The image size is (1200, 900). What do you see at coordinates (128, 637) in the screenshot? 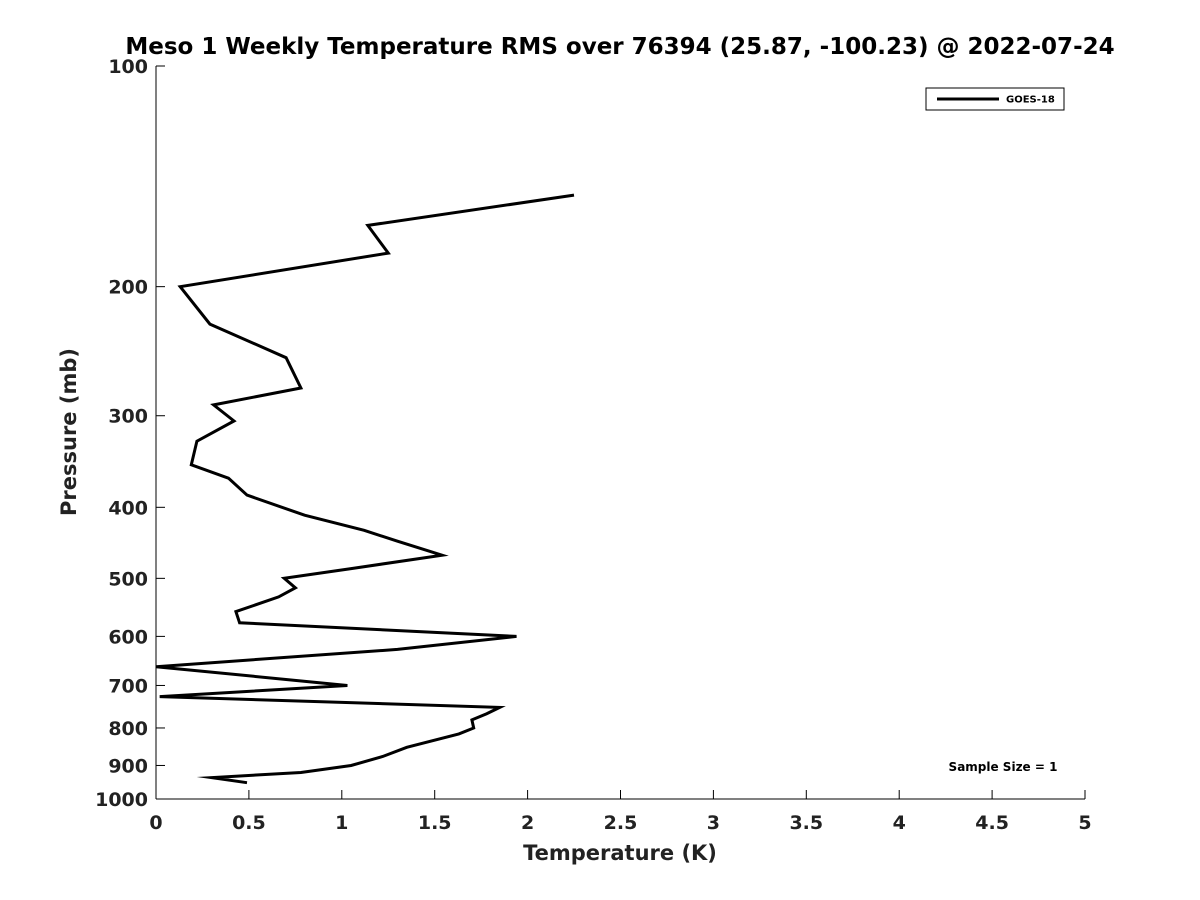
I see `y-tick-label: 600` at bounding box center [128, 637].